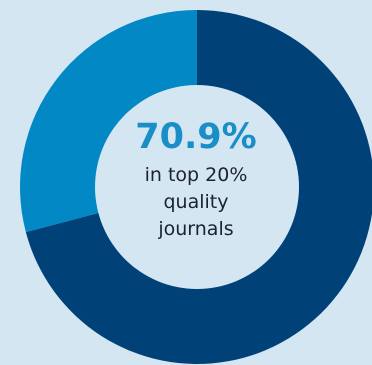 This screenshot has height=365, width=372. I want to click on center-caption-line-3: journals, so click(196, 229).